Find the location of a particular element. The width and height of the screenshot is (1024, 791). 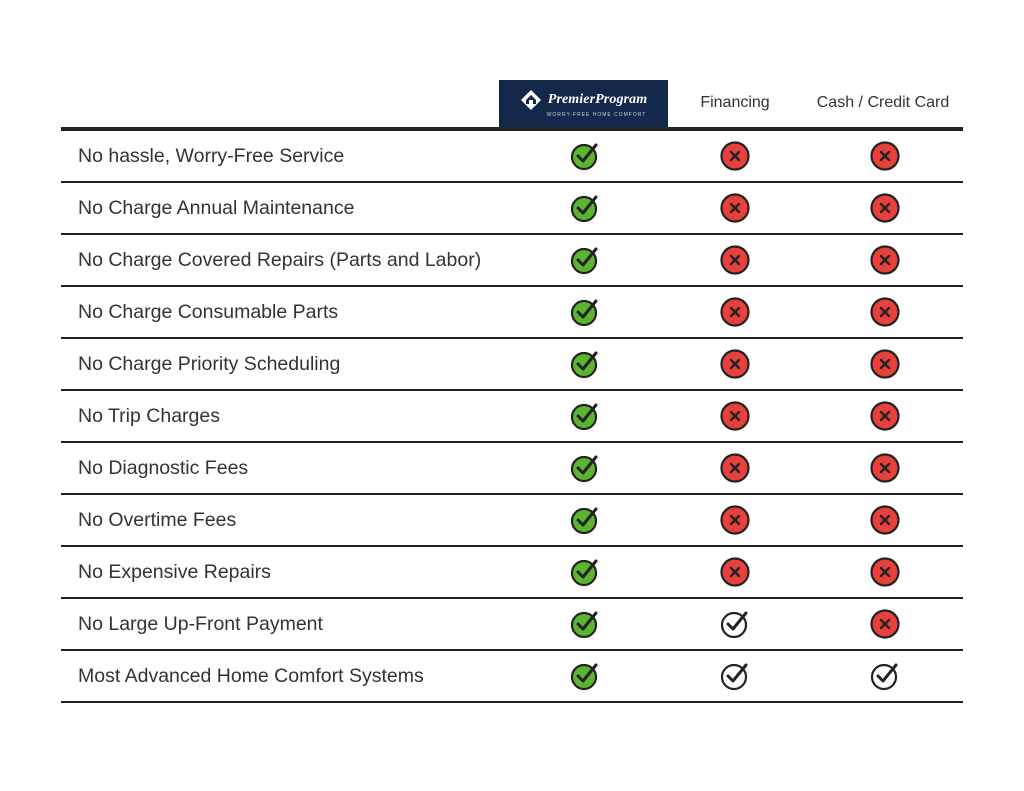

column-header-cash-credit-card: Cash / Credit Card is located at coordinates (883, 102).